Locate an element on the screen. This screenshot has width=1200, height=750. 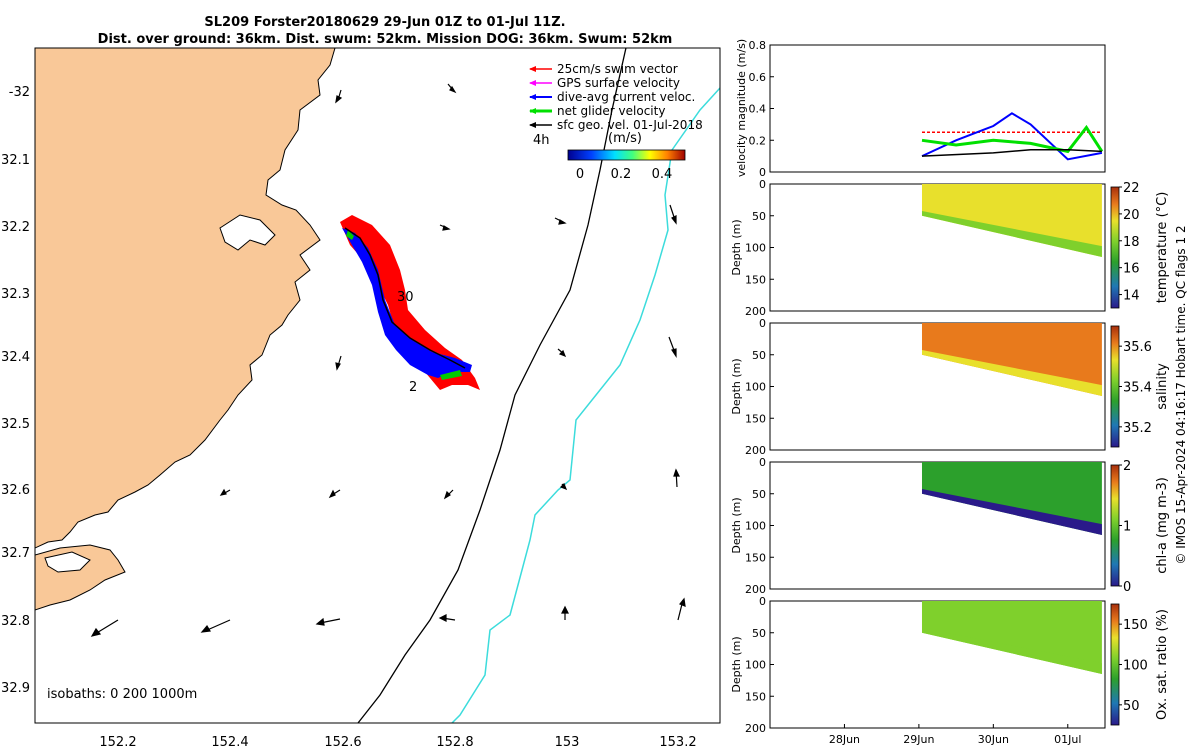
legend-label: 25cm/s swim vector is located at coordinates (617, 69).